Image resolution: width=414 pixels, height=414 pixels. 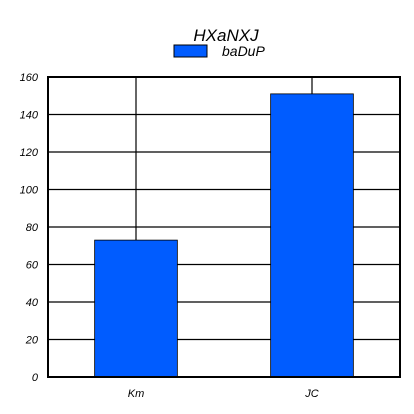 I want to click on x-axis: Km JC, so click(x=223, y=394).